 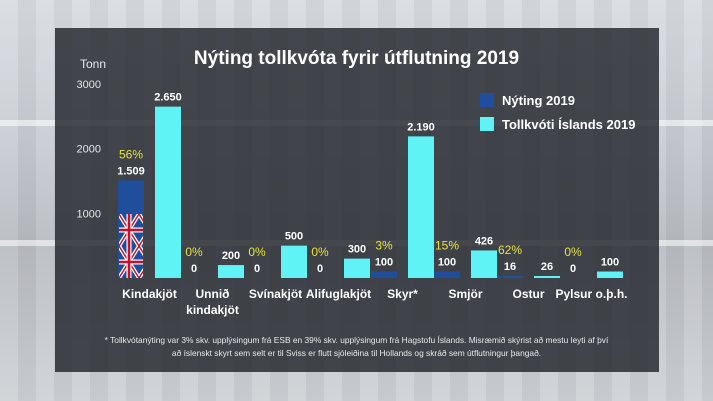 I want to click on data-label-nyting: 1.509, so click(x=131, y=171).